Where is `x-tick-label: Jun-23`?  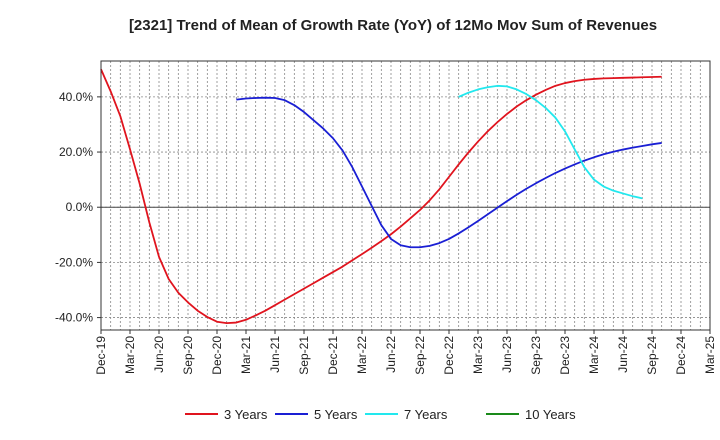 x-tick-label: Jun-23 is located at coordinates (507, 354).